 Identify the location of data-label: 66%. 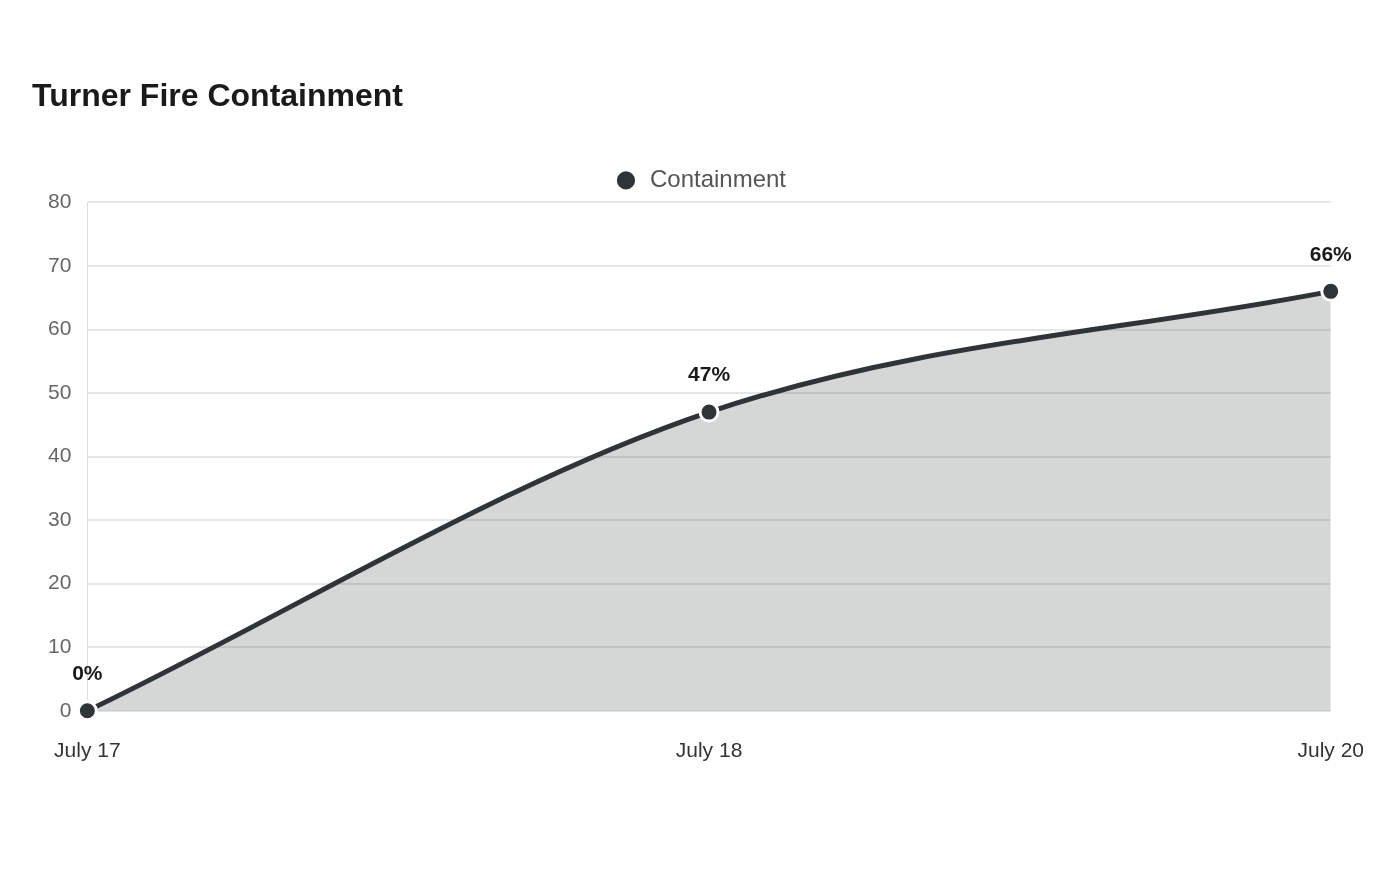
(1331, 253).